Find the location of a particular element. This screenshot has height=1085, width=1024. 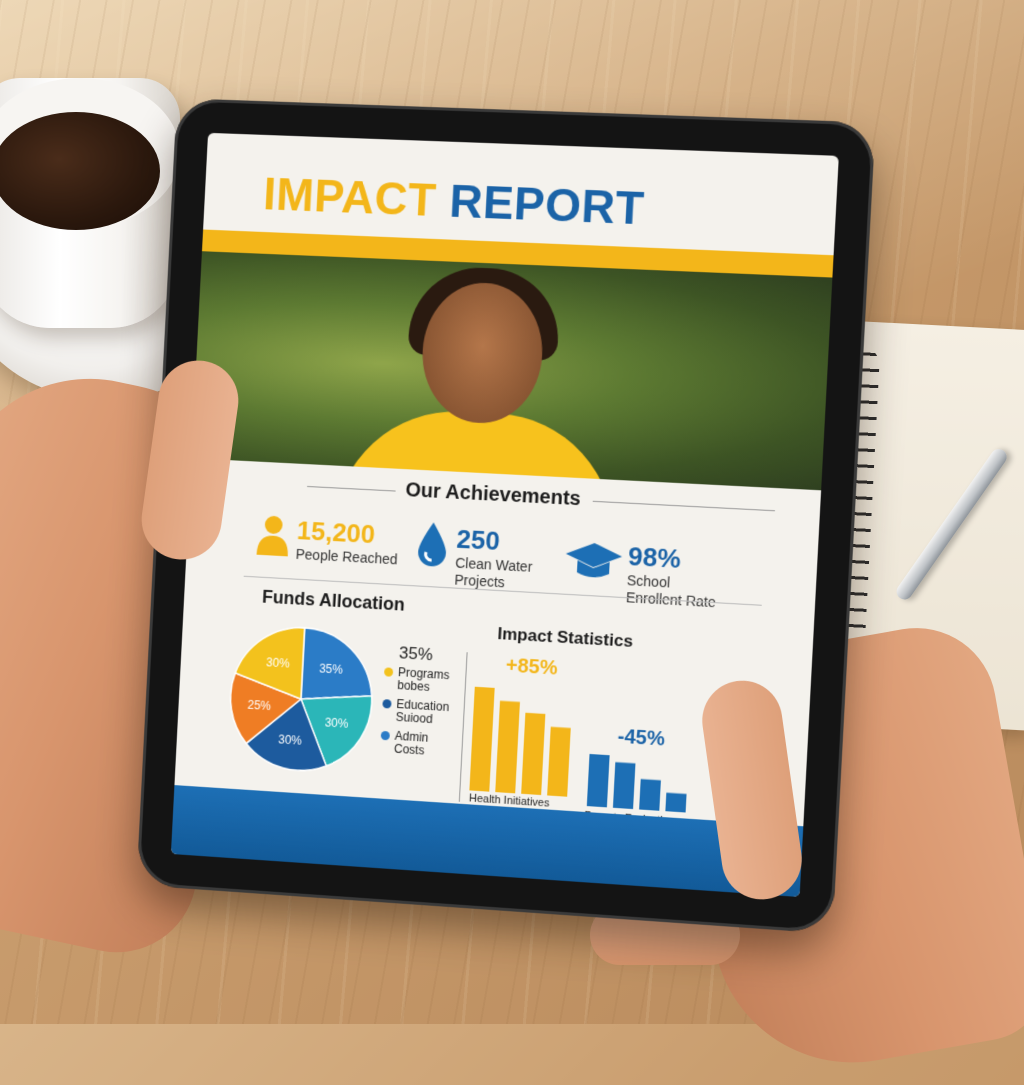

legend-education: Education Suiood is located at coordinates (422, 712).